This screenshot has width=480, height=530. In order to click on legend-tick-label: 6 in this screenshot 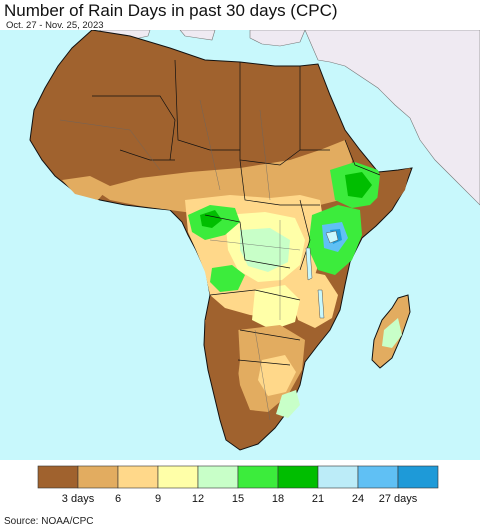, I will do `click(118, 499)`.